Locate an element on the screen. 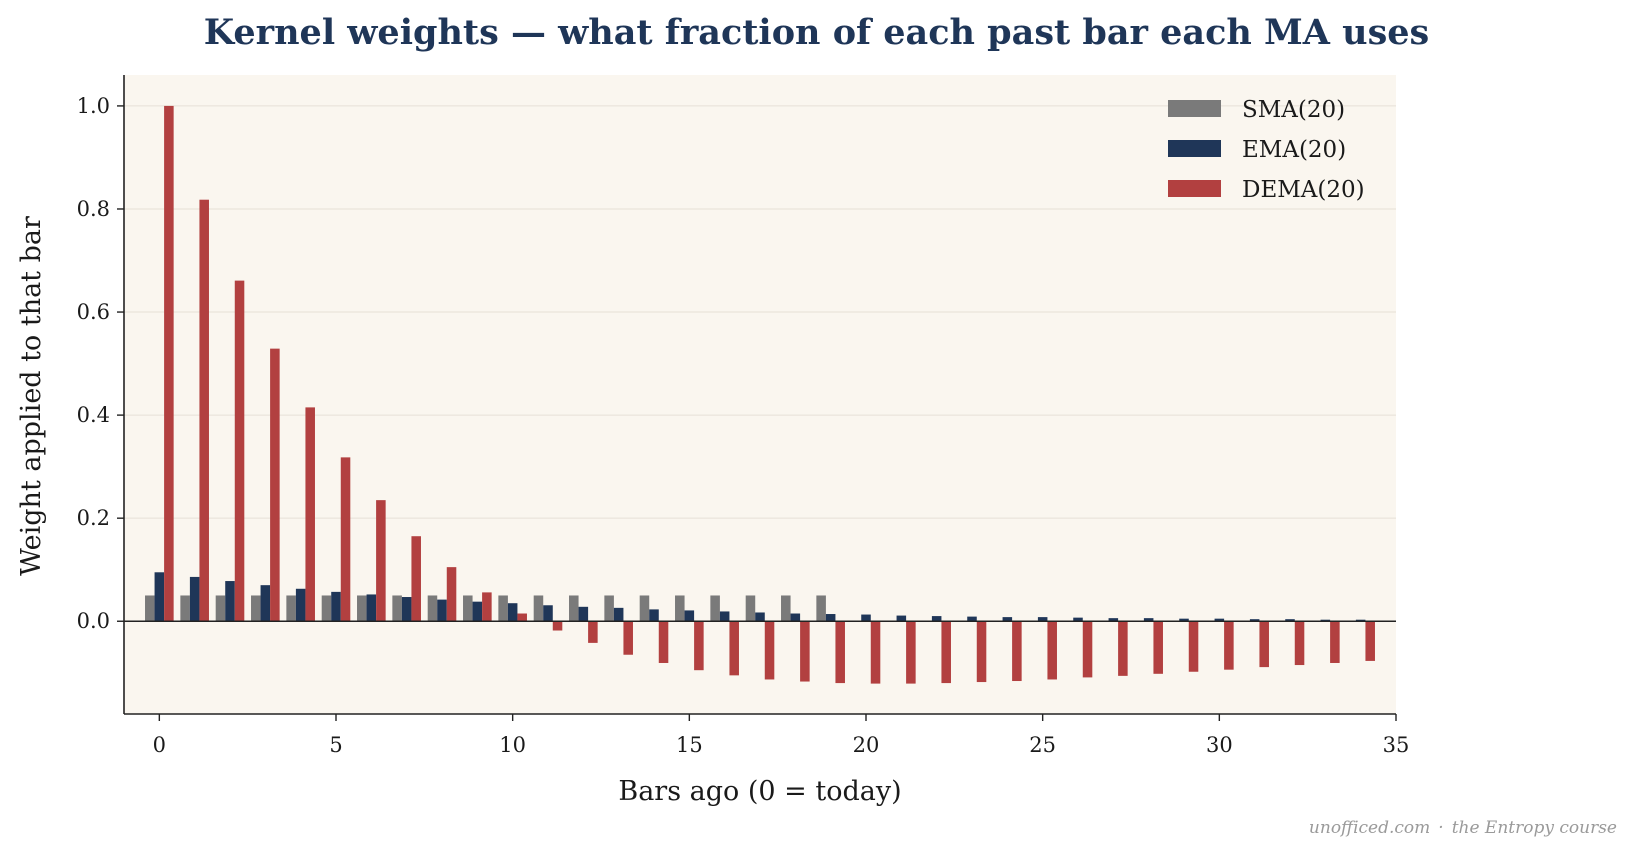 This screenshot has width=1633, height=856. x-tick-label: 30 is located at coordinates (1219, 745).